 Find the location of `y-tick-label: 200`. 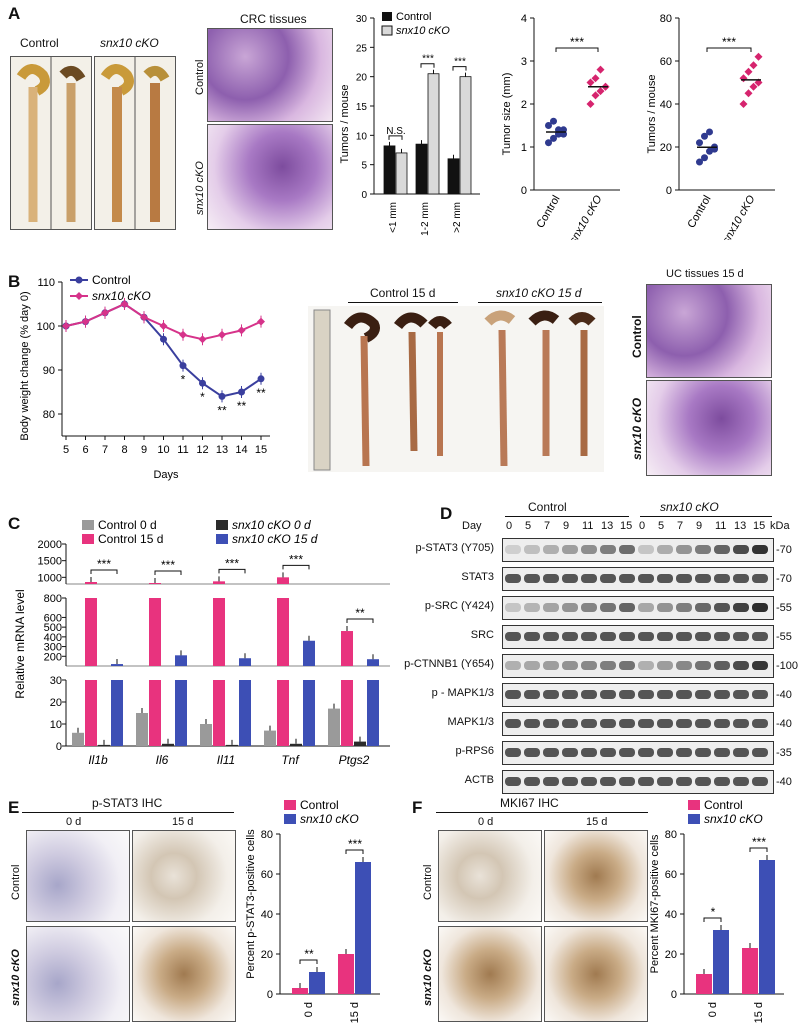

y-tick-label: 200 is located at coordinates (53, 657).